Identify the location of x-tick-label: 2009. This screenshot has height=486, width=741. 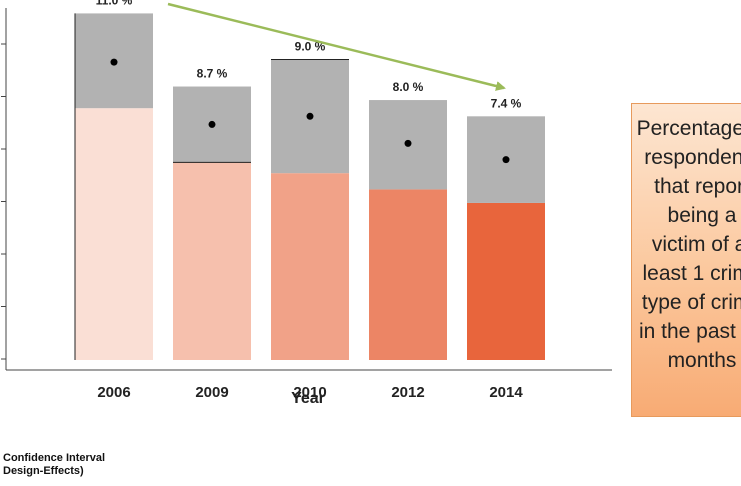
(211, 392).